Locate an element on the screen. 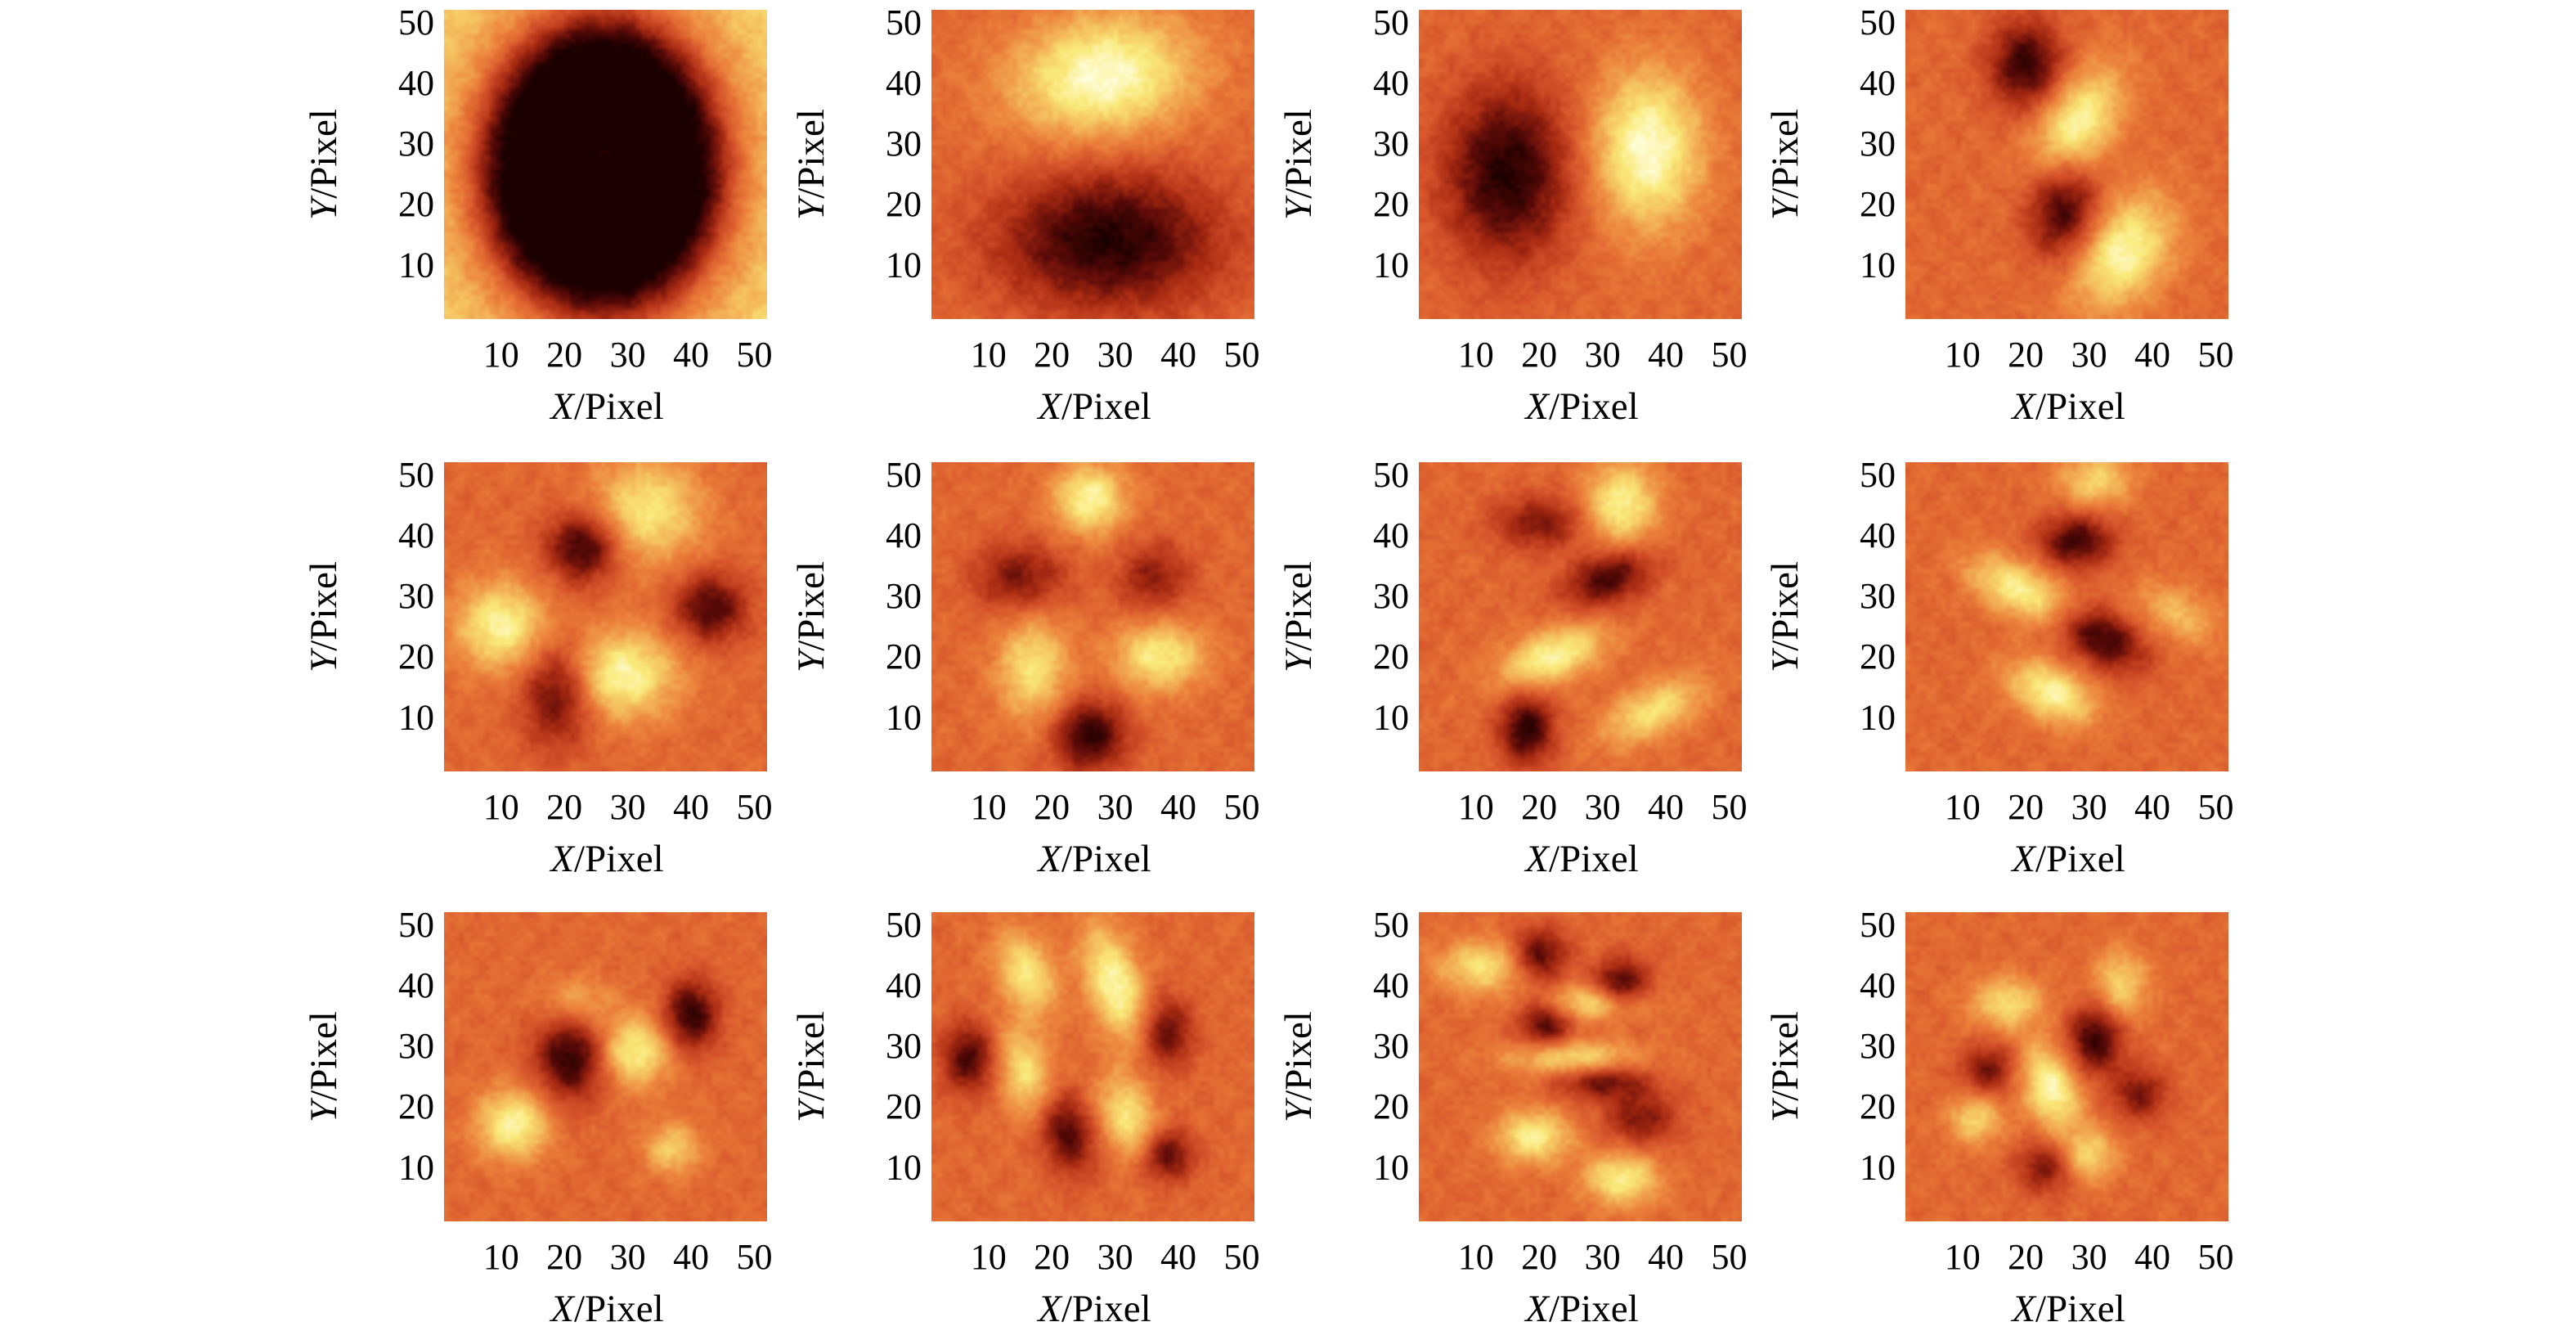 The height and width of the screenshot is (1340, 2576). heatmap-panel-5: 10 20 30 40 50 10 20 30 40 50 X/Pixel Y/Pixel is located at coordinates (538, 667).